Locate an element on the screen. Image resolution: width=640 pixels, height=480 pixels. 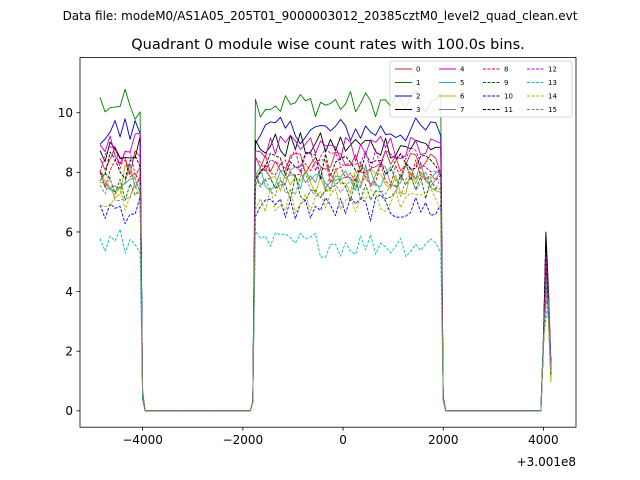
y-tick-label: 4 is located at coordinates (69, 292).